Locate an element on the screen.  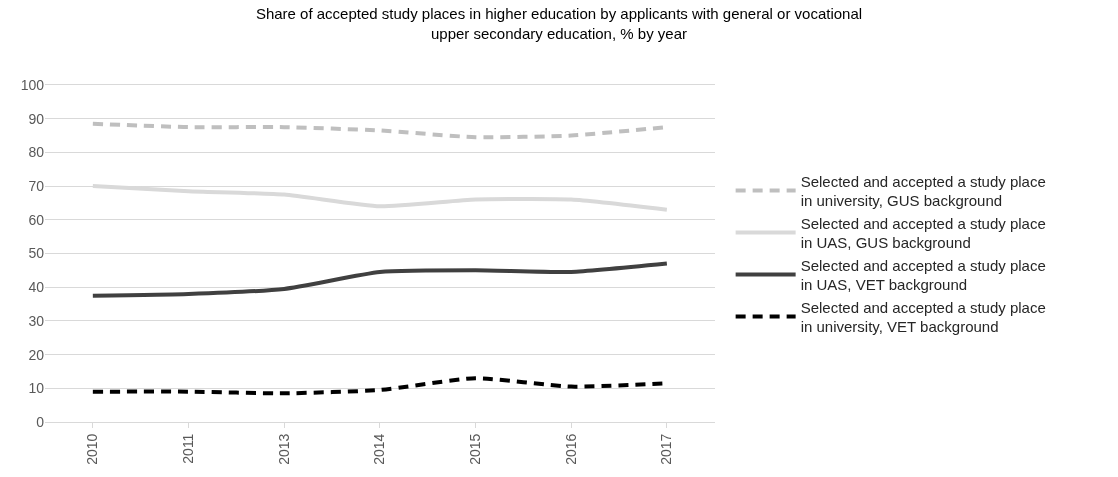
chart-title: Share of accepted study places in higher education by applicants with general or vocational upper secondary education, % by year is located at coordinates (559, 23).